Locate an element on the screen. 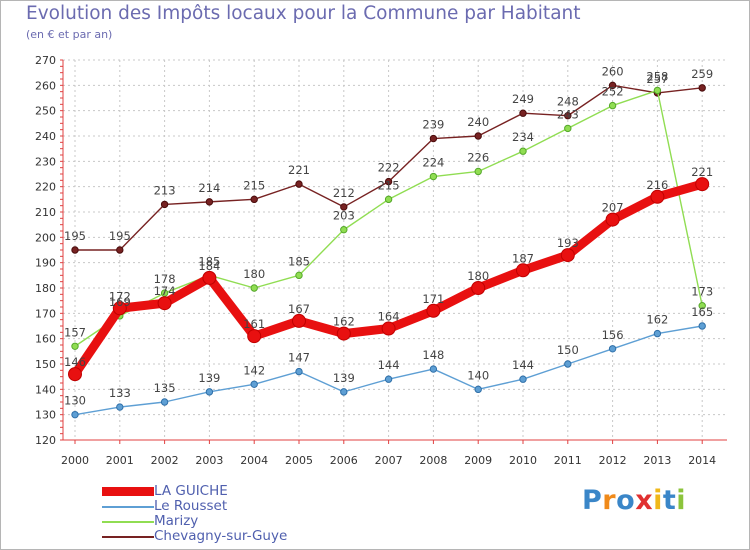  legend-swatch-le-rousset is located at coordinates (128, 507).